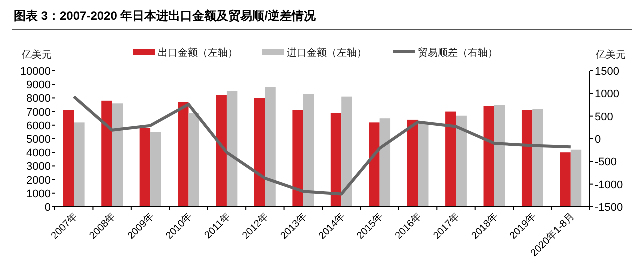 The height and width of the screenshot is (276, 640). I want to click on y-tick-label: 0, so click(47, 208).